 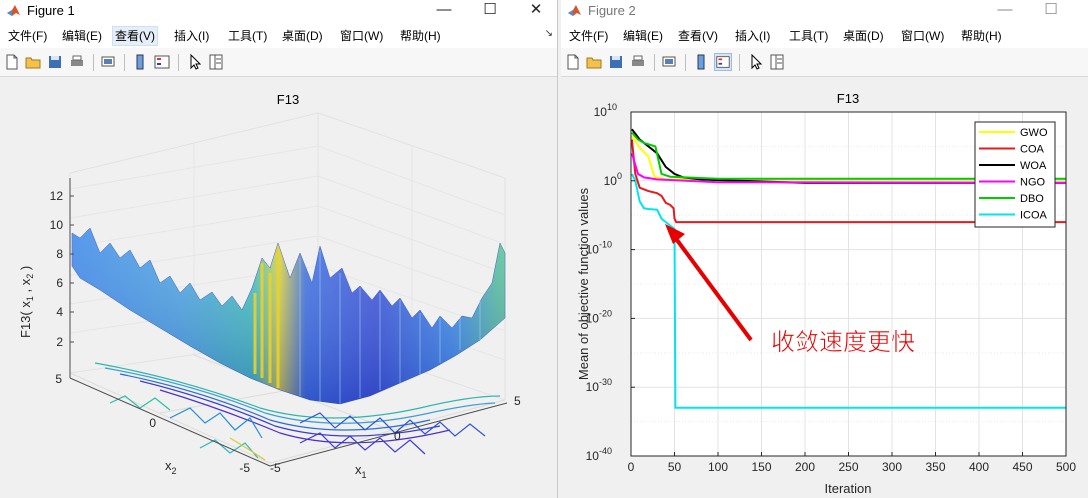 What do you see at coordinates (1033, 166) in the screenshot?
I see `legend-label: WOA` at bounding box center [1033, 166].